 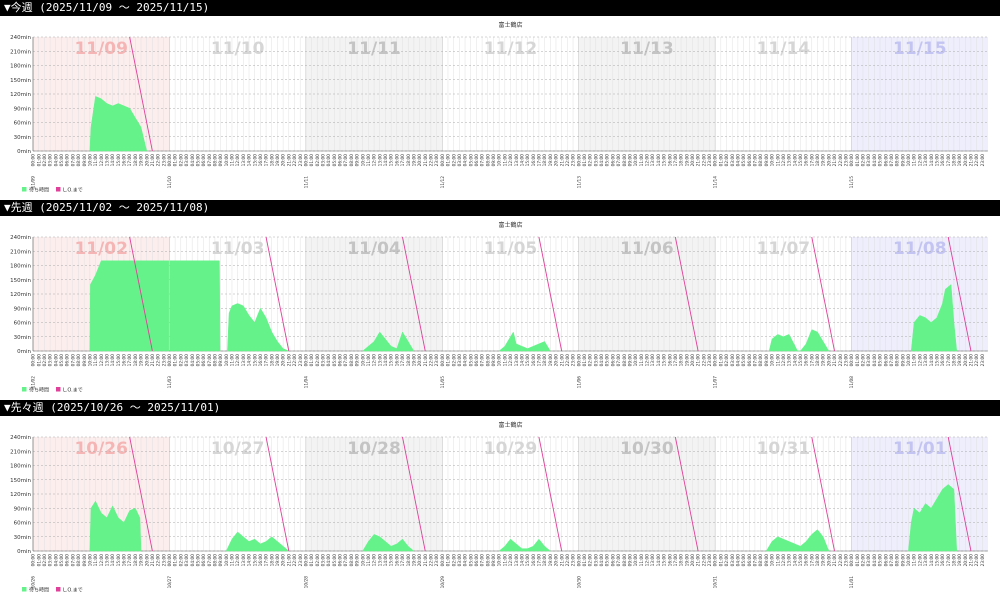 What do you see at coordinates (579, 182) in the screenshot?
I see `day-tick-label: 11/13` at bounding box center [579, 182].